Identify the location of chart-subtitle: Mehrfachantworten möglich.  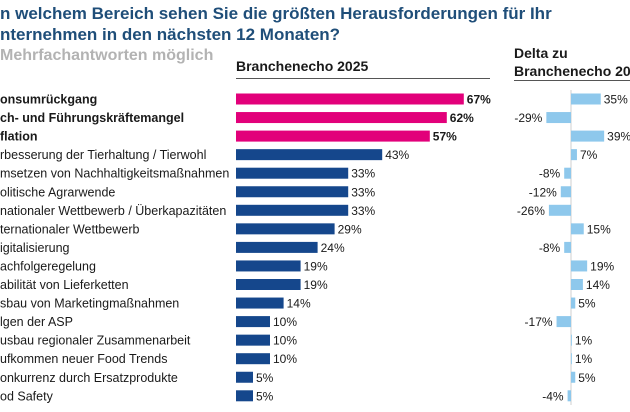
(107, 55).